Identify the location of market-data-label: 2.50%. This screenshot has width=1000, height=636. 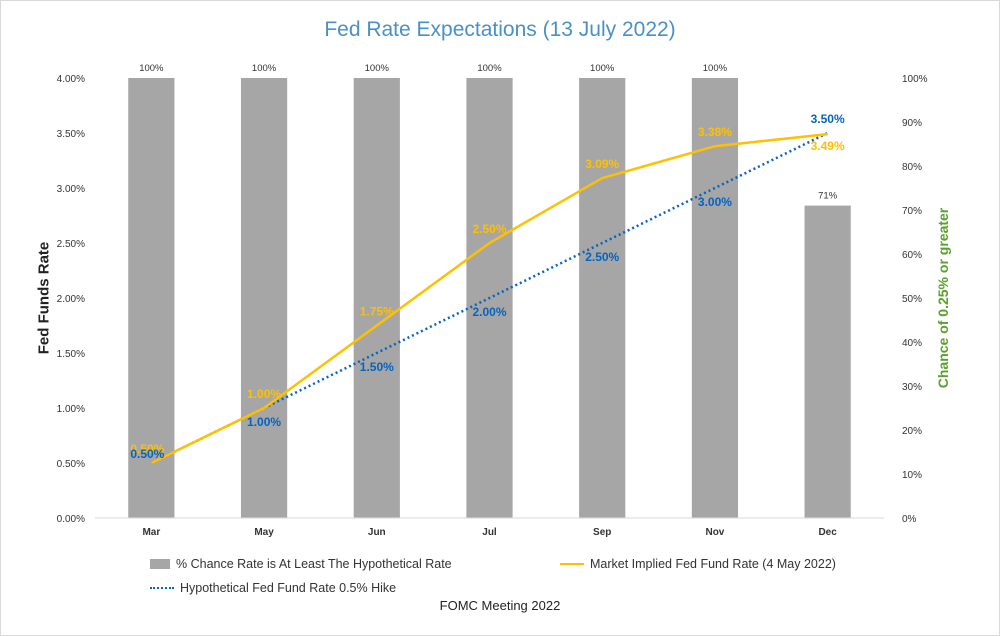
(489, 229).